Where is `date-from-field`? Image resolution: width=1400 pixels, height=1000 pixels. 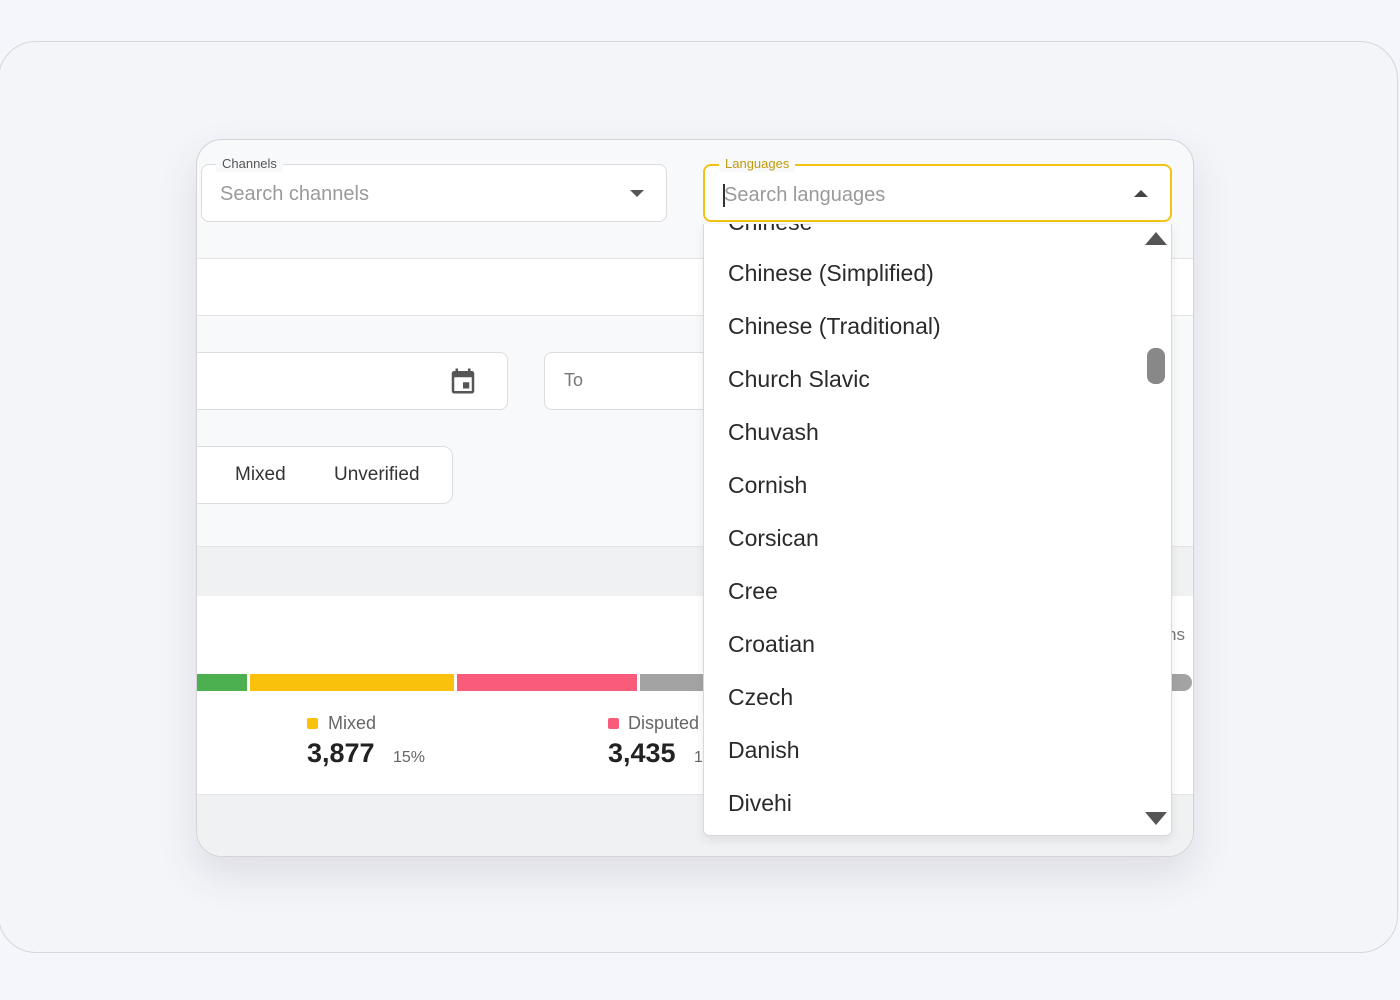 date-from-field is located at coordinates (352, 381).